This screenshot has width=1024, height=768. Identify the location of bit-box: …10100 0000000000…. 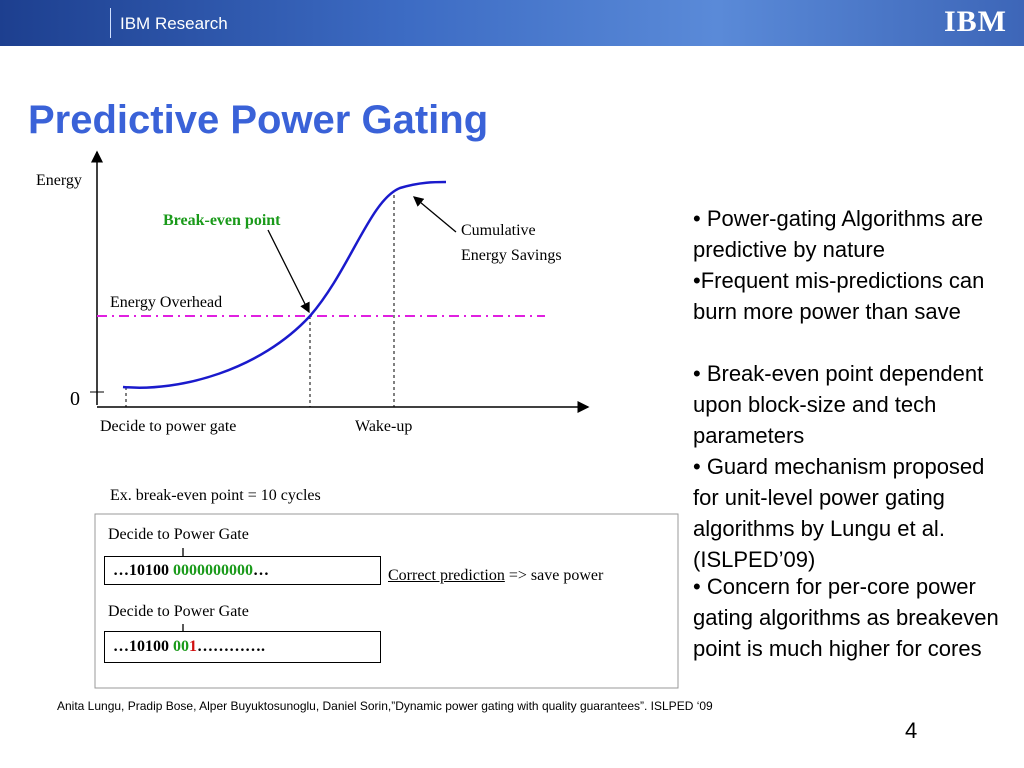
(242, 570).